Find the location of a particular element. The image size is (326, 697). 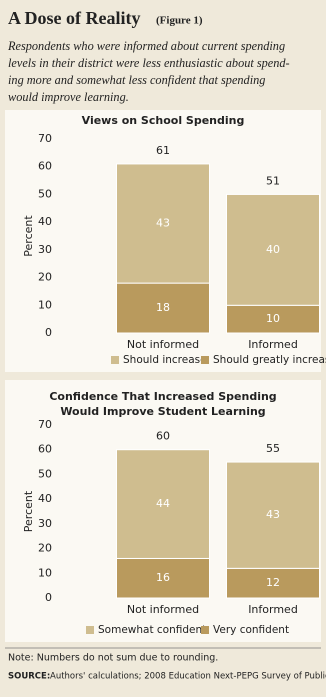

value-label: 10 is located at coordinates (273, 318).